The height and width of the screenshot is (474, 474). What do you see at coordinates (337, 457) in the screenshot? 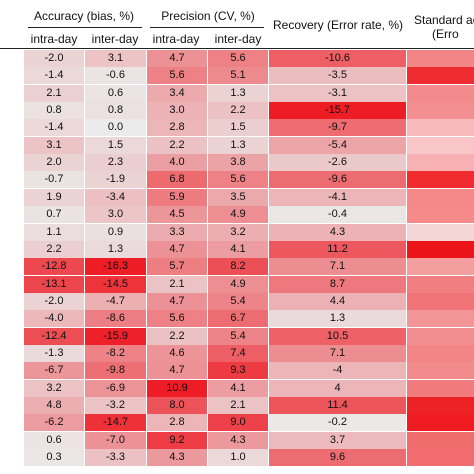
I see `cell-recovery: 9.6` at bounding box center [337, 457].